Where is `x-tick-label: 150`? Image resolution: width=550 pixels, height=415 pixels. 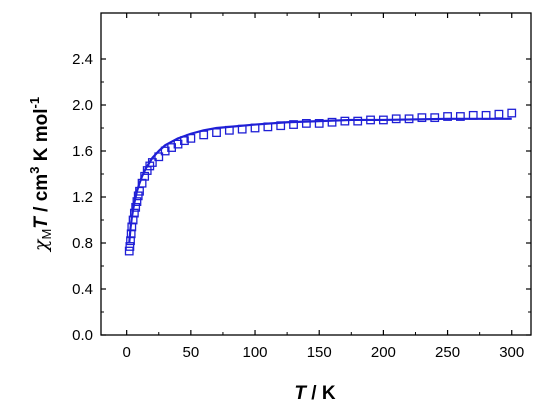
x-tick-label: 150 is located at coordinates (319, 352).